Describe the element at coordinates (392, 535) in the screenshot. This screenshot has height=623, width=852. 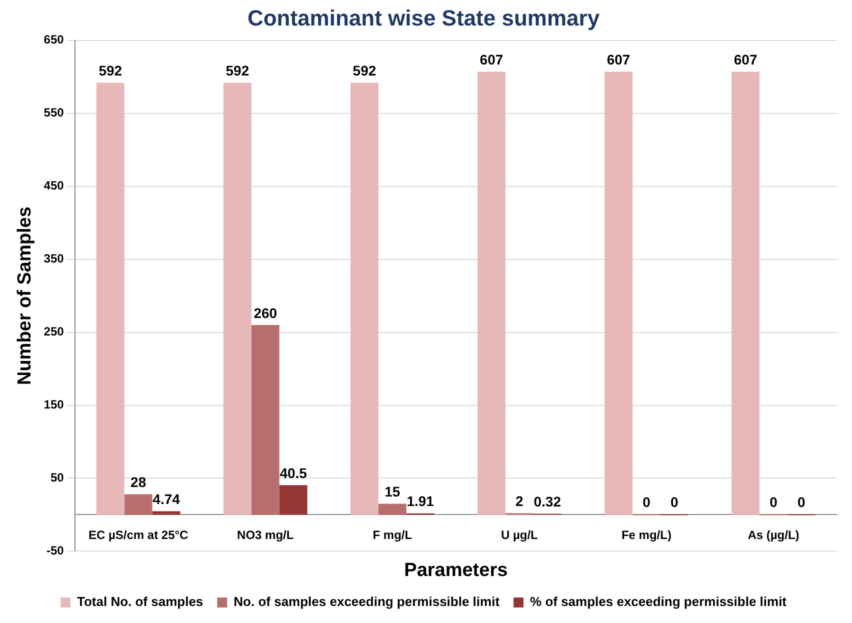
I see `x-tick-label: F mg/L` at that location.